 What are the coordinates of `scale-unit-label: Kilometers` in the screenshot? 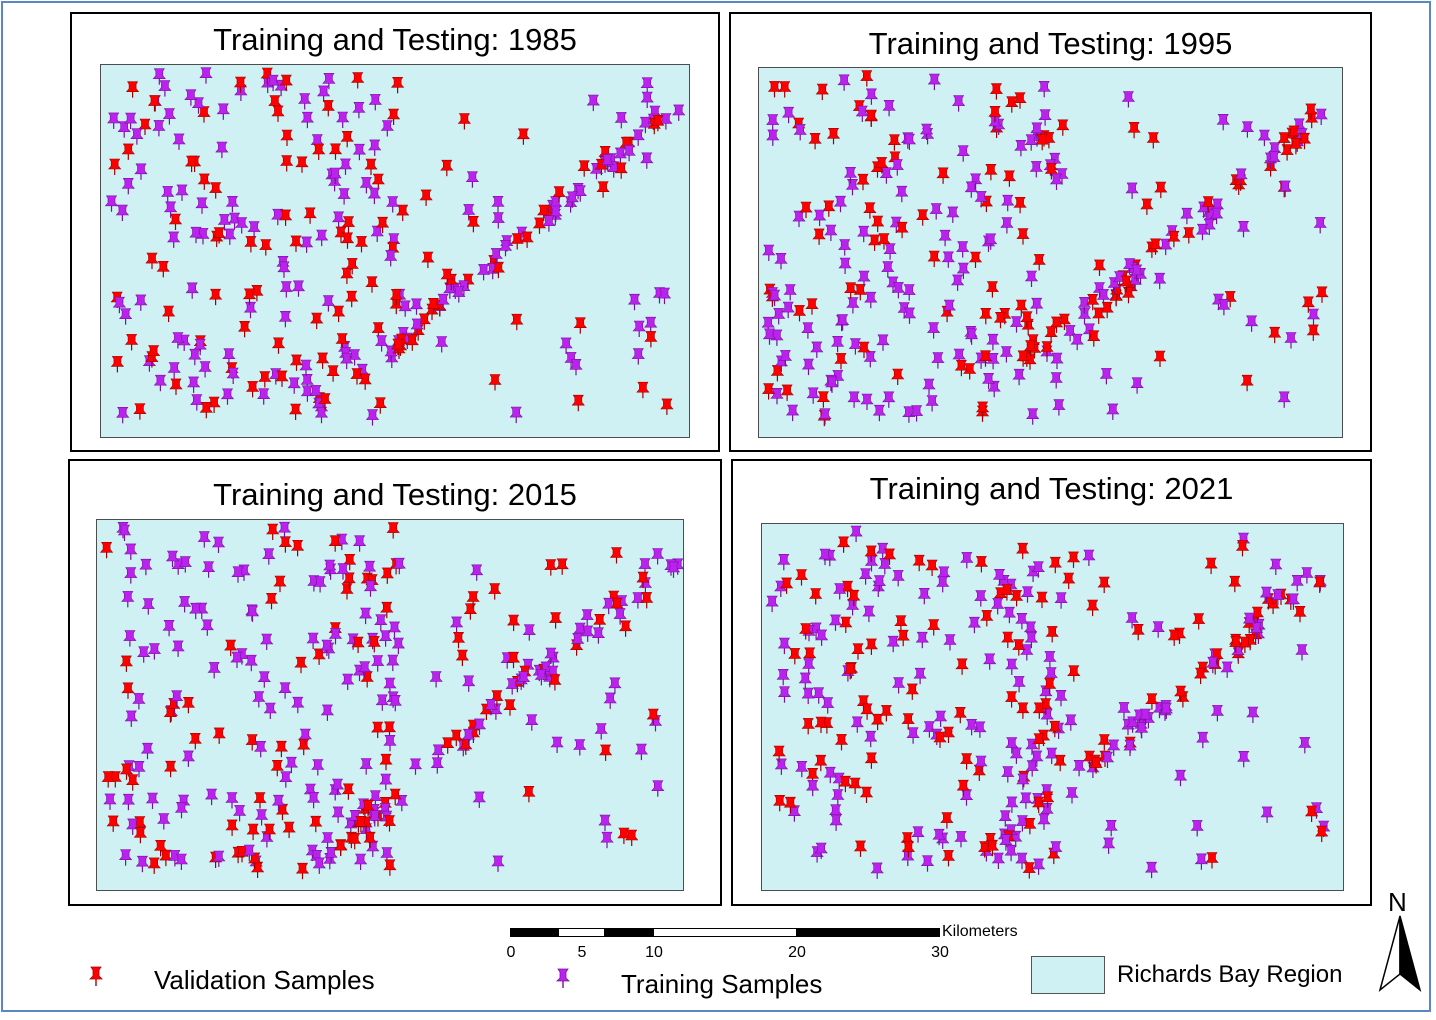 It's located at (980, 931).